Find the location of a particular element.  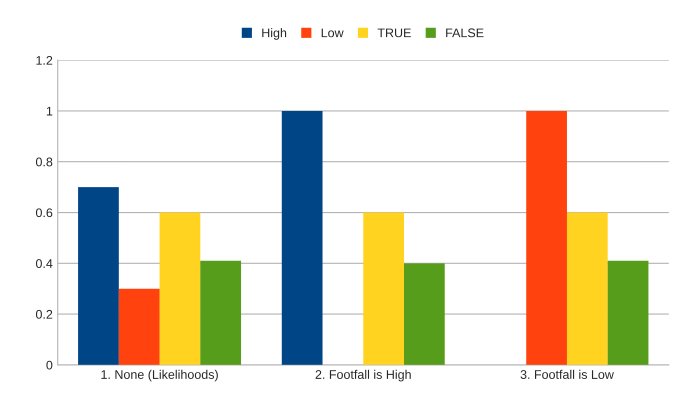

y-tick-label: 0.8 is located at coordinates (44, 162).